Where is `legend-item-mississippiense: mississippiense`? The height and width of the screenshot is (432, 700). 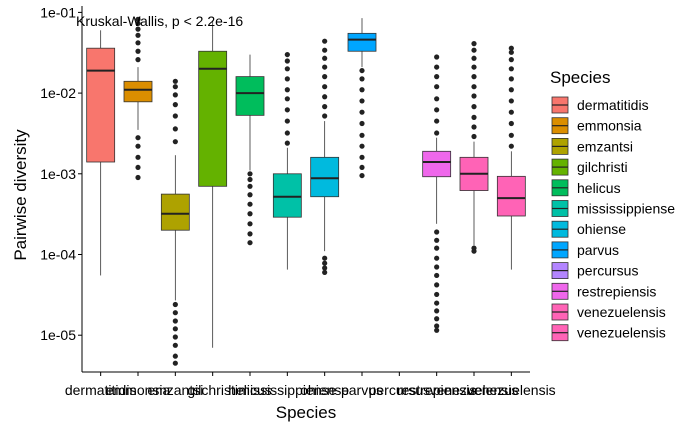
legend-item-mississippiense: mississippiense is located at coordinates (613, 208).